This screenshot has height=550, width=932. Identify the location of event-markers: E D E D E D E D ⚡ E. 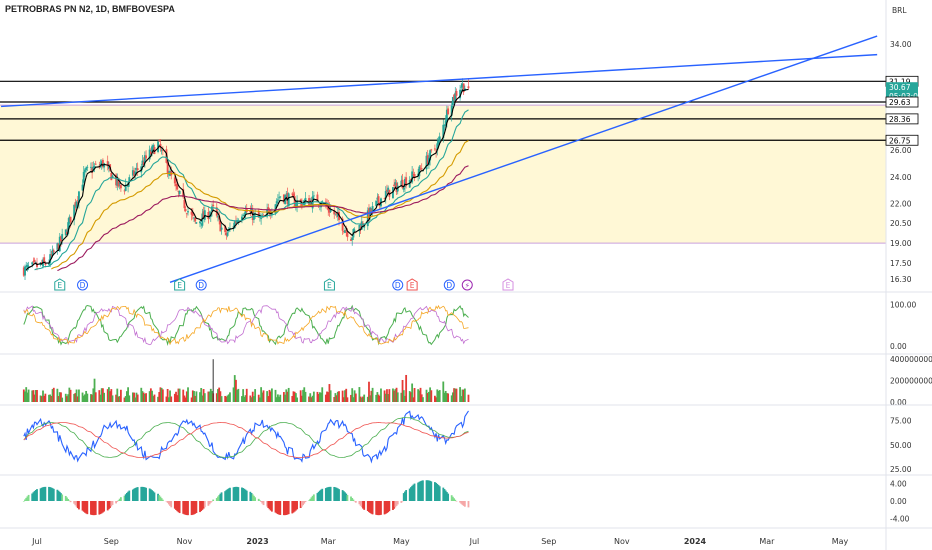
(284, 284).